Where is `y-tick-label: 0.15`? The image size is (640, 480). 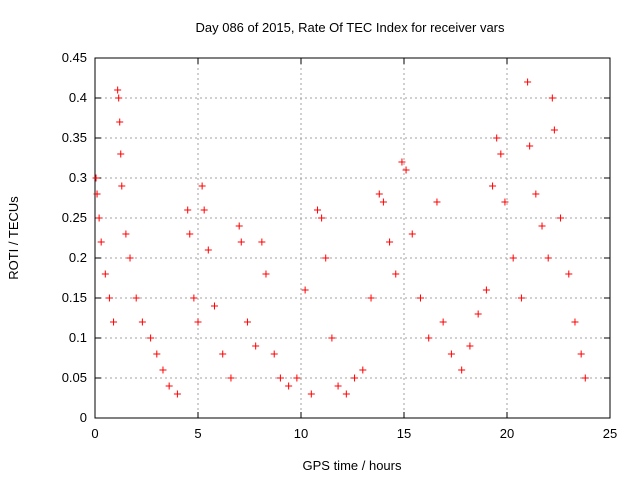 y-tick-label: 0.15 is located at coordinates (74, 297).